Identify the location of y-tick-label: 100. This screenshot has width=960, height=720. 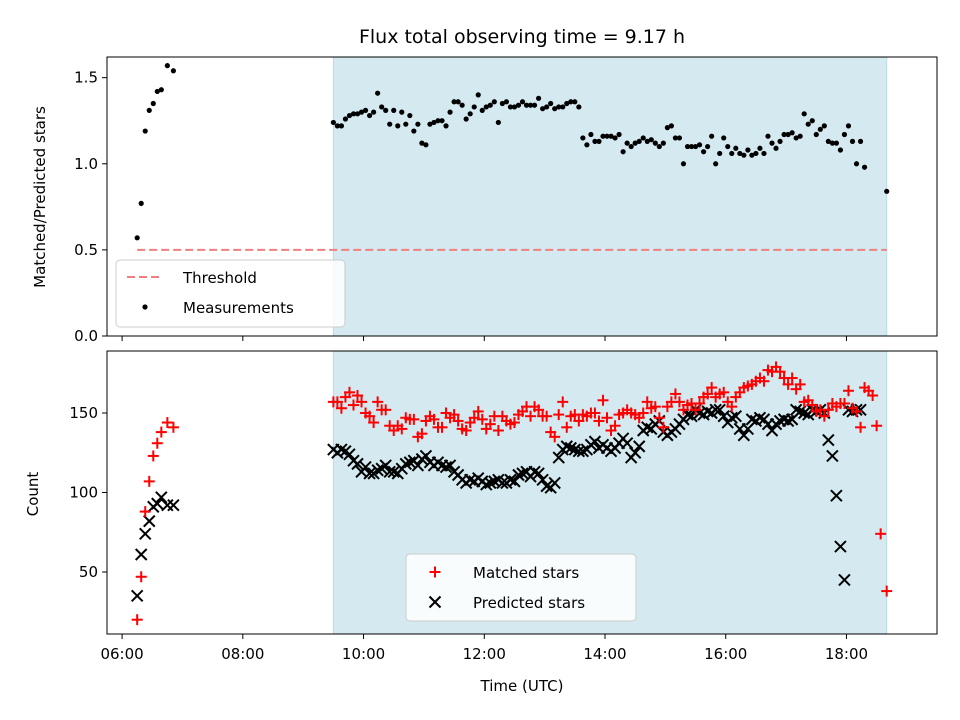
(83, 493).